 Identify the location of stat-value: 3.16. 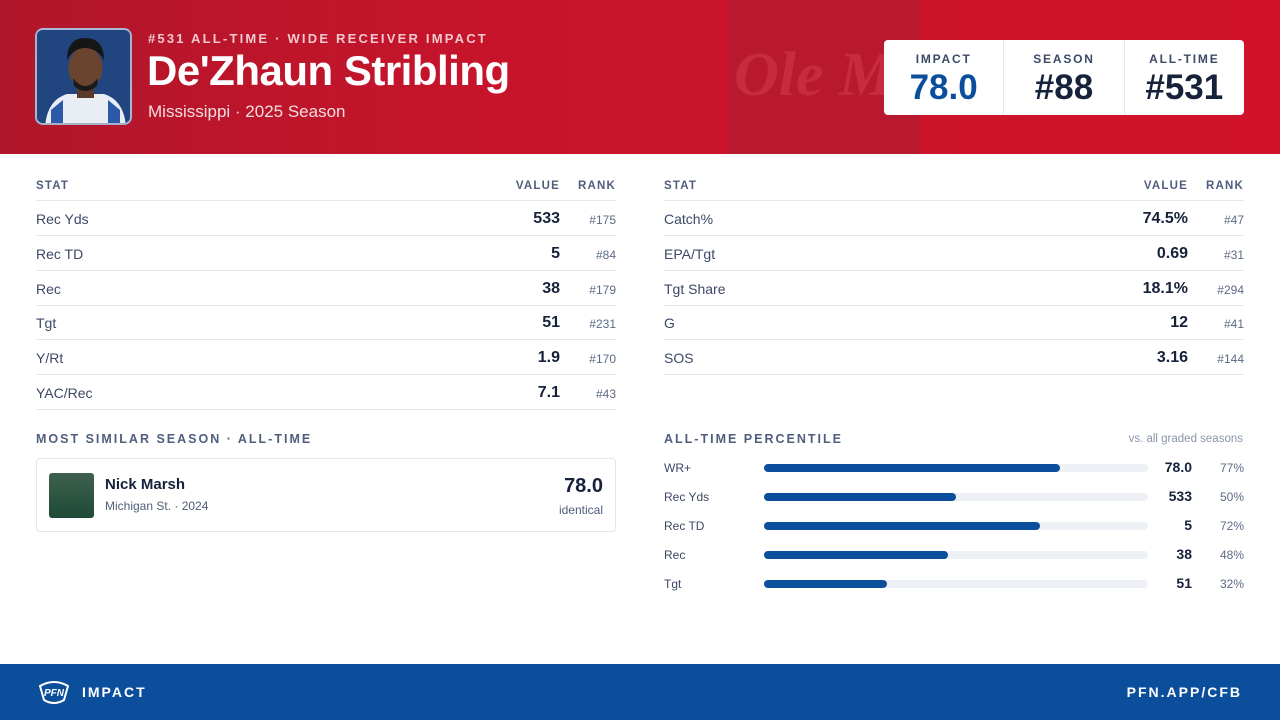
(1172, 358).